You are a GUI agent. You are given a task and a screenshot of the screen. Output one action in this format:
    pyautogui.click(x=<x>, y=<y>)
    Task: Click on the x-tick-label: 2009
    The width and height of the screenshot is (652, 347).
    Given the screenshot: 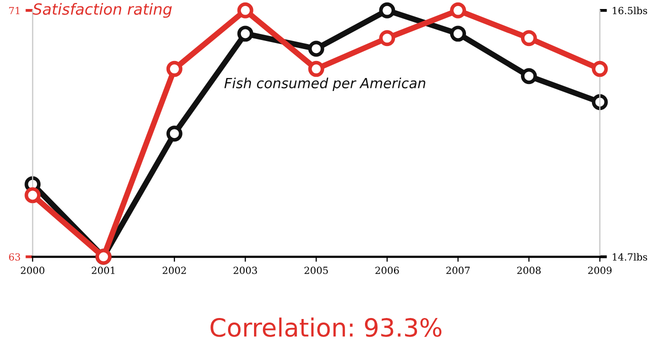 What is the action you would take?
    pyautogui.click(x=600, y=270)
    